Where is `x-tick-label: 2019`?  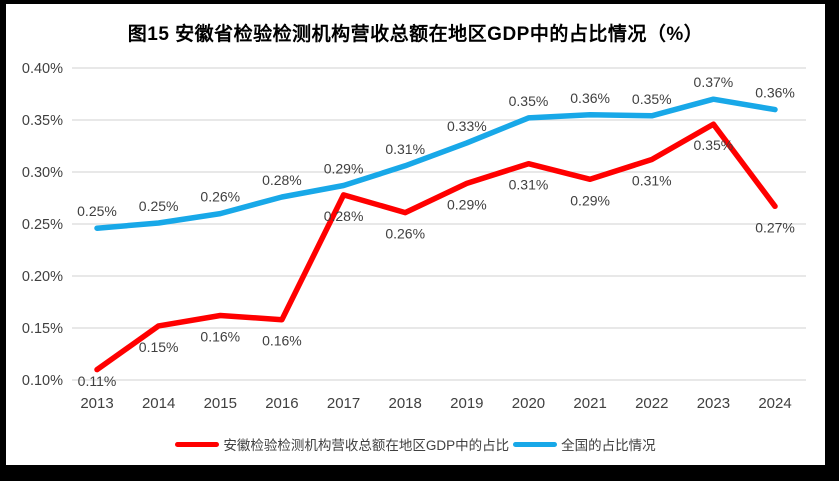
x-tick-label: 2019 is located at coordinates (466, 403).